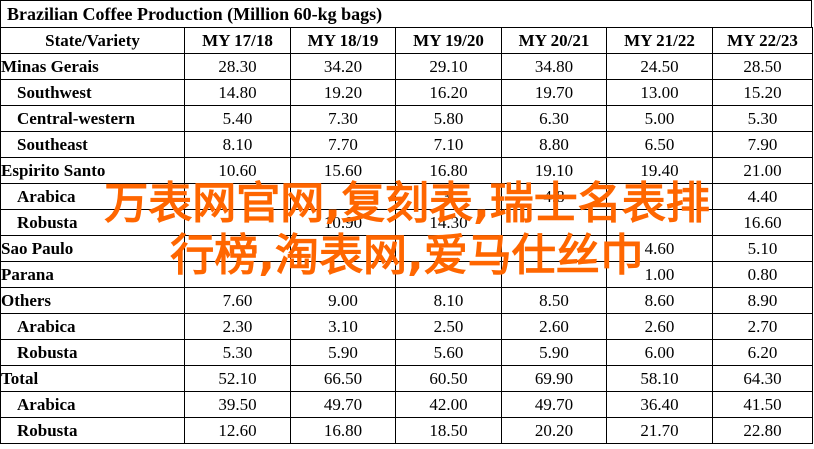 This screenshot has height=449, width=814. What do you see at coordinates (343, 300) in the screenshot?
I see `table-cell: 9.00` at bounding box center [343, 300].